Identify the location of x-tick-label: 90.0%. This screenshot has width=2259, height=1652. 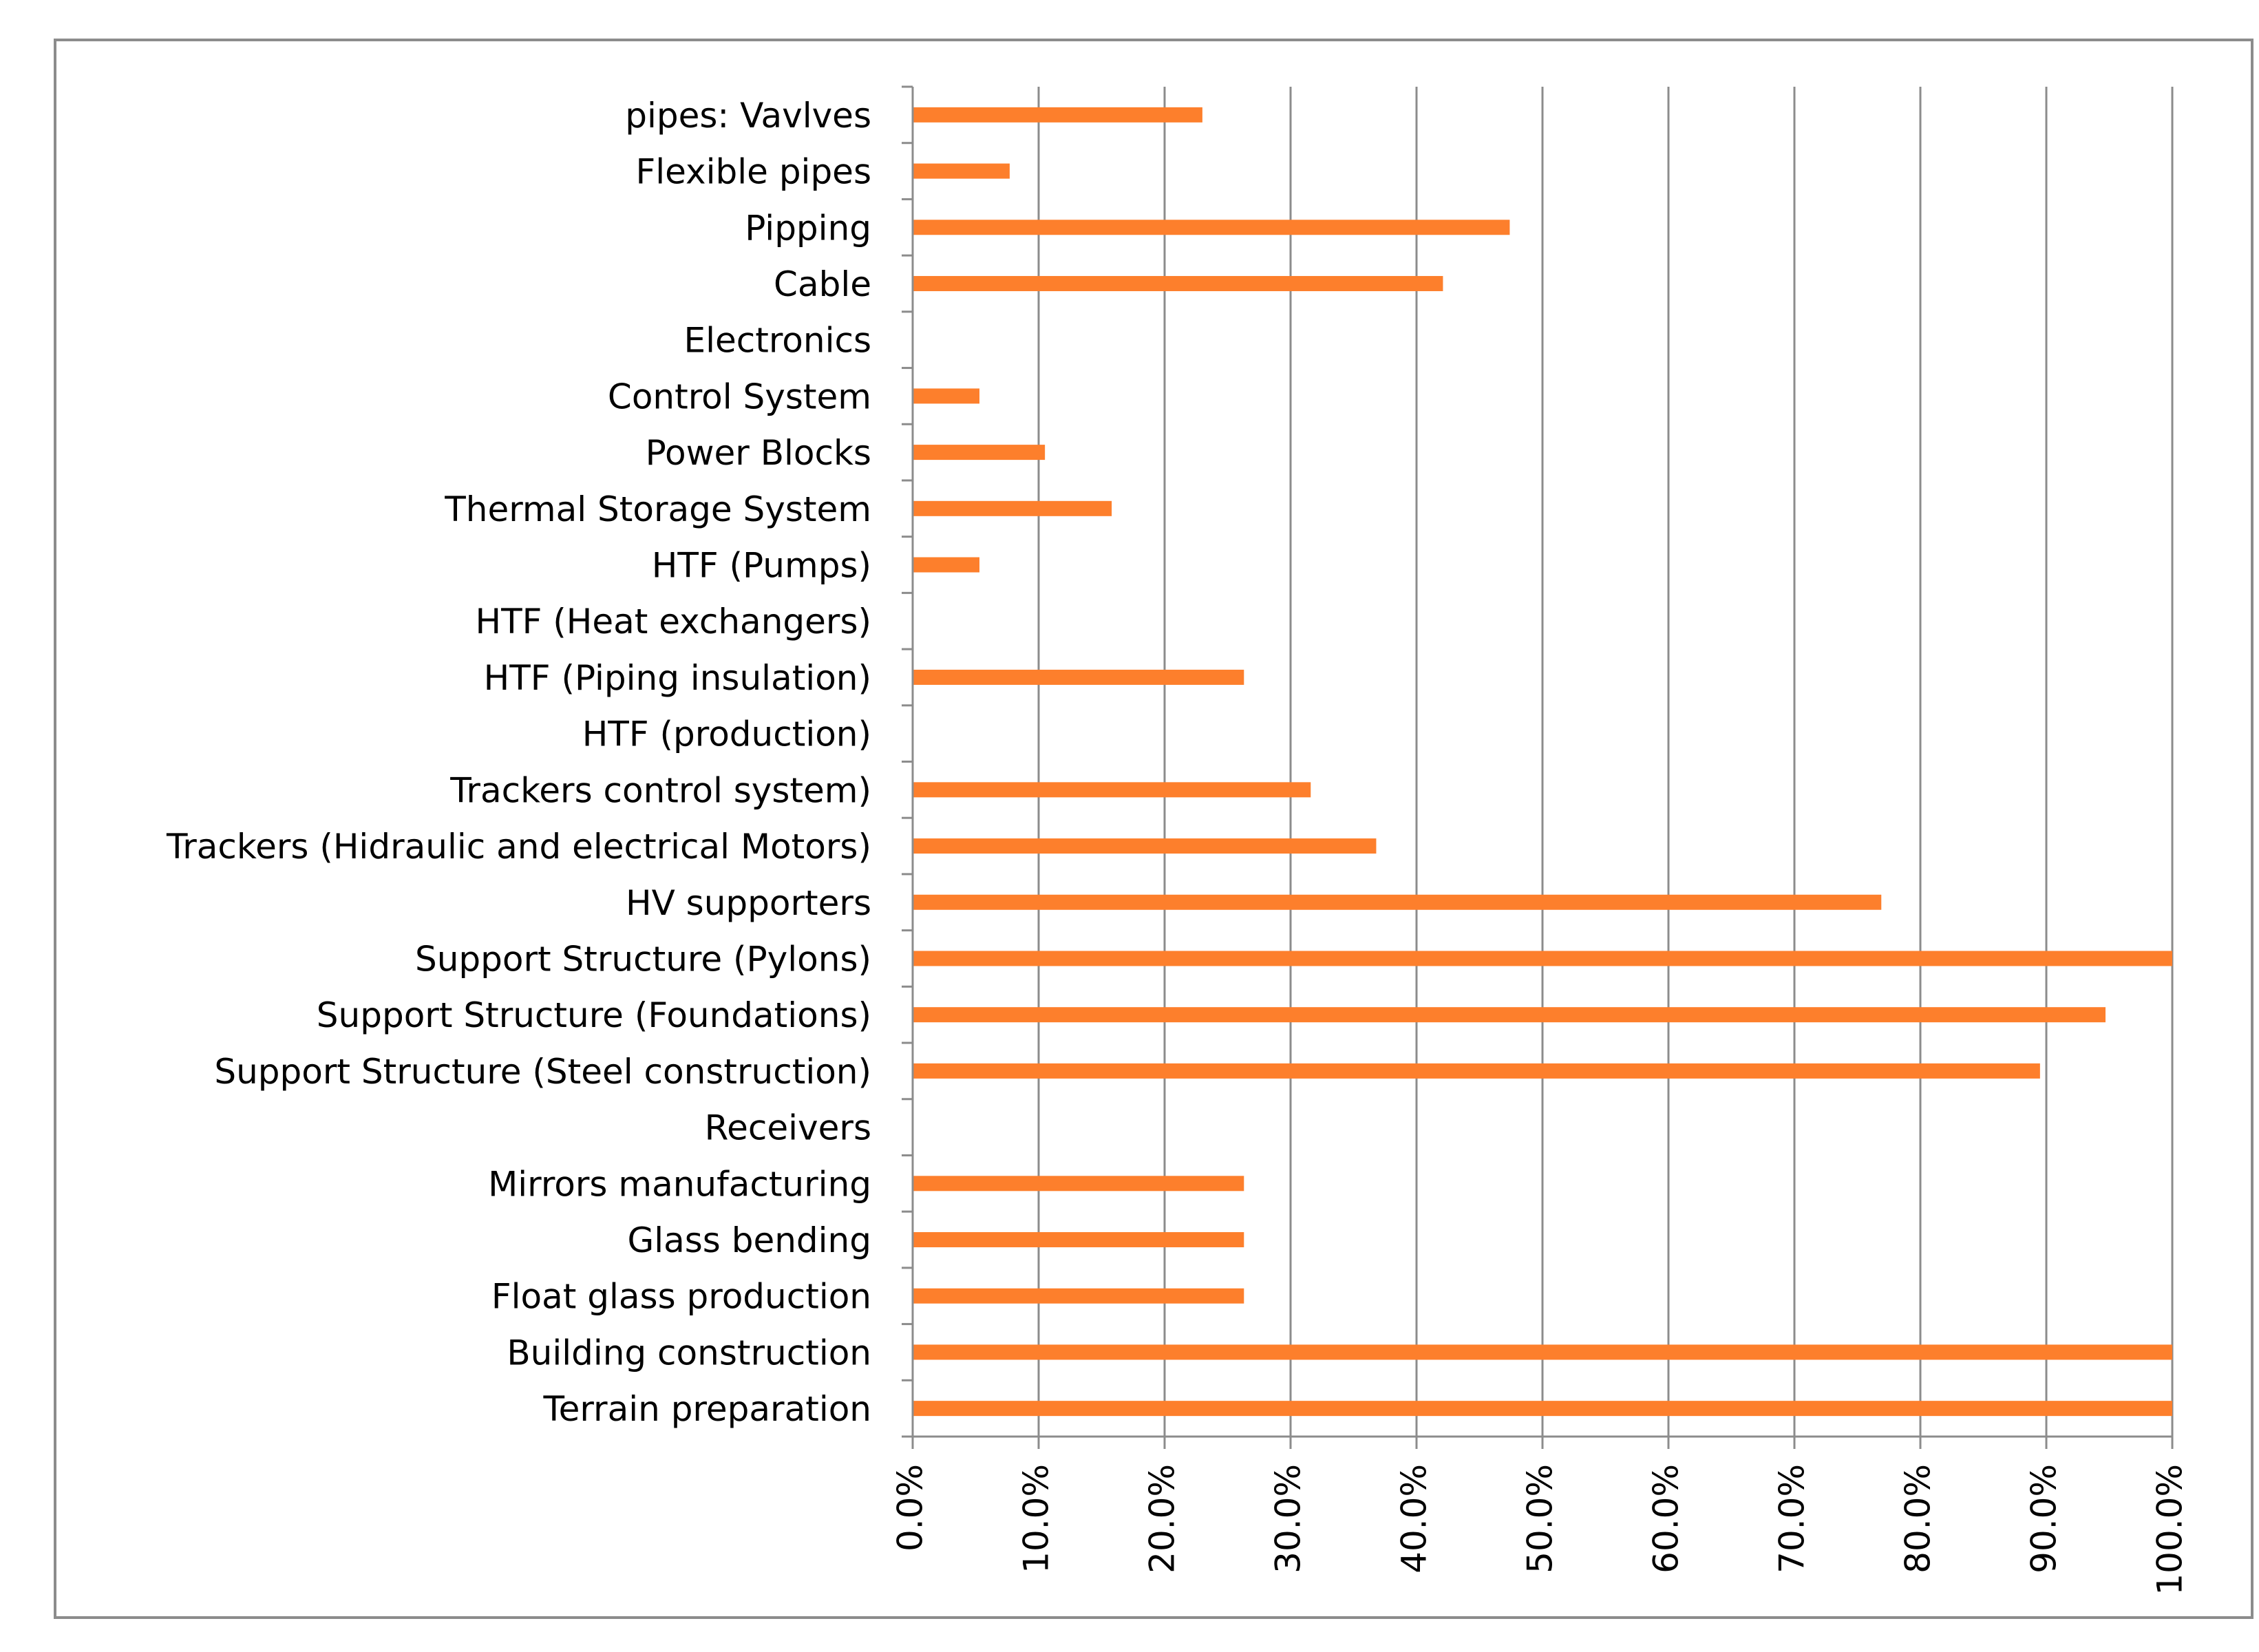
(2044, 1519).